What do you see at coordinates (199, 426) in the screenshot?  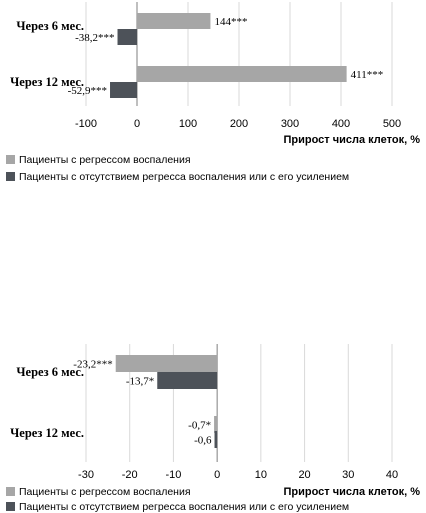 I see `data-label: -0,7*` at bounding box center [199, 426].